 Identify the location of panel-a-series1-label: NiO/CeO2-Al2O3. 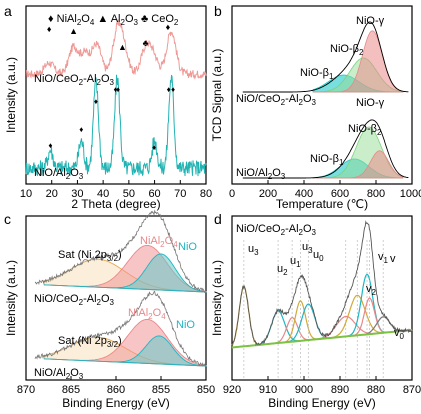
(74, 80).